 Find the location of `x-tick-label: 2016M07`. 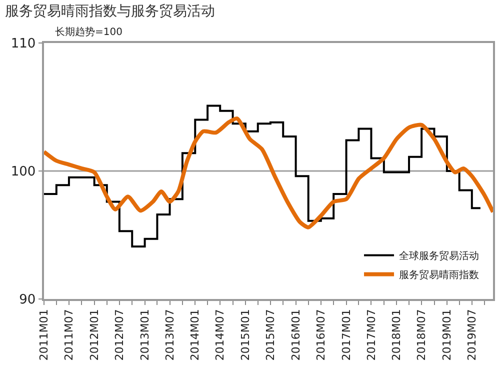

x-tick-label: 2016M07 is located at coordinates (321, 335).